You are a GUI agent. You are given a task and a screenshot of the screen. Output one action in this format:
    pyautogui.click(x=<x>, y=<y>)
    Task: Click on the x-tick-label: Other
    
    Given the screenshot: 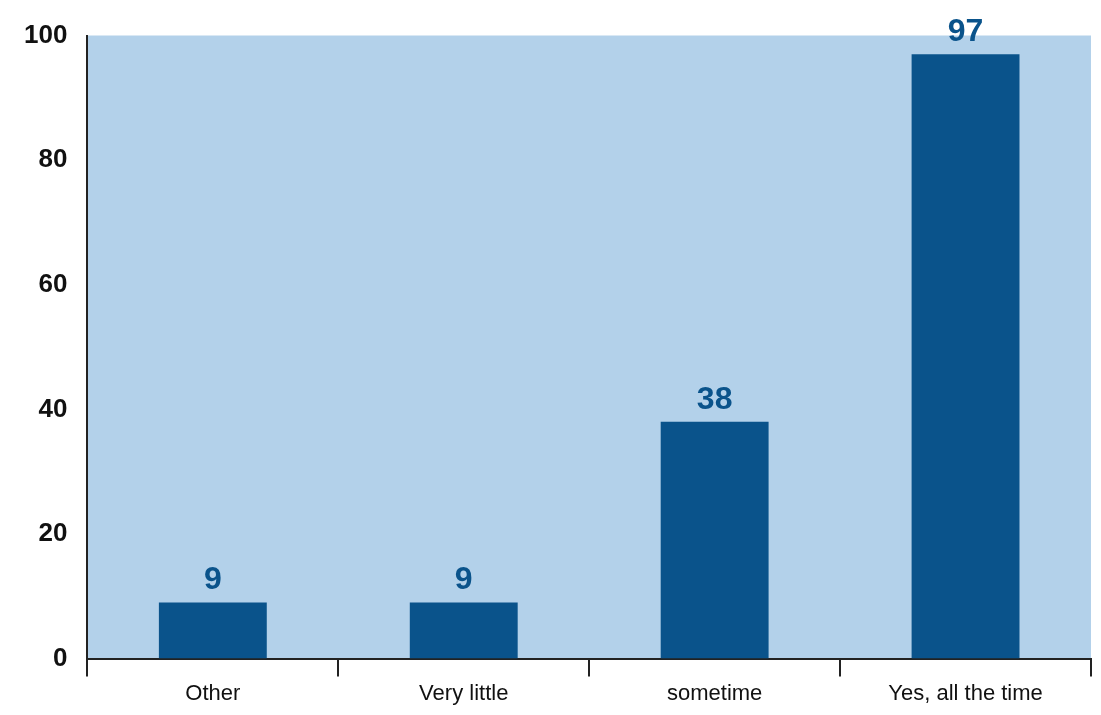 What is the action you would take?
    pyautogui.click(x=213, y=692)
    